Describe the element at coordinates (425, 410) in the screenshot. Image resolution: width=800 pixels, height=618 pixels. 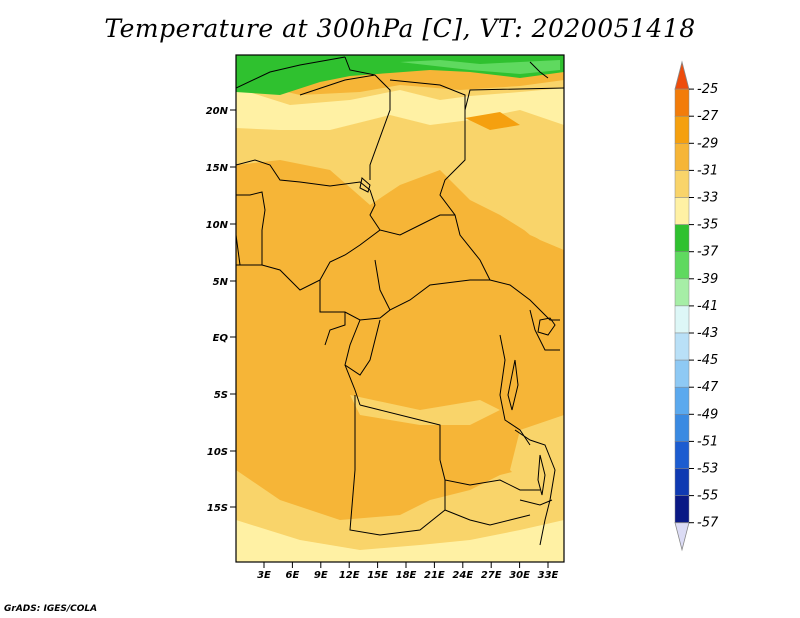
I see `field-33-central` at that location.